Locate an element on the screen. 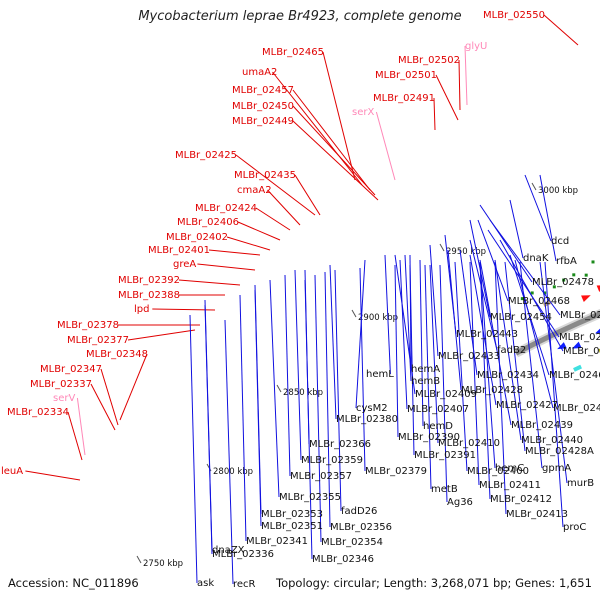 The image size is (600, 600). reverse-gene-label: MLBr_02443 is located at coordinates (487, 334).